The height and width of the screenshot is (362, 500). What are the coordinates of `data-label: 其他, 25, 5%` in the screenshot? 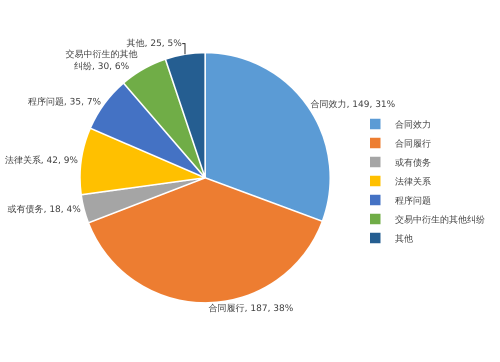 It's located at (154, 44).